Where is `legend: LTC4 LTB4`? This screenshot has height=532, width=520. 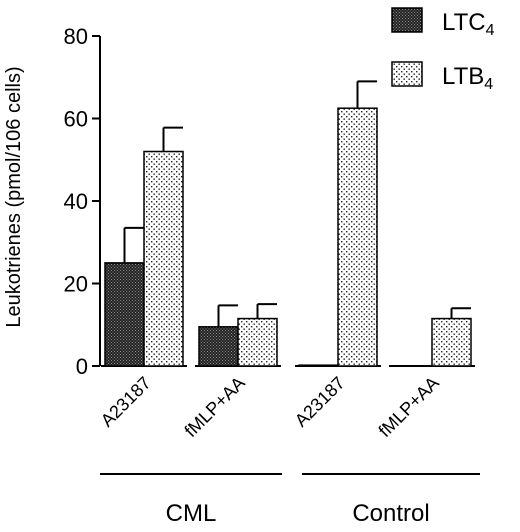 legend: LTC4 LTB4 is located at coordinates (443, 50).